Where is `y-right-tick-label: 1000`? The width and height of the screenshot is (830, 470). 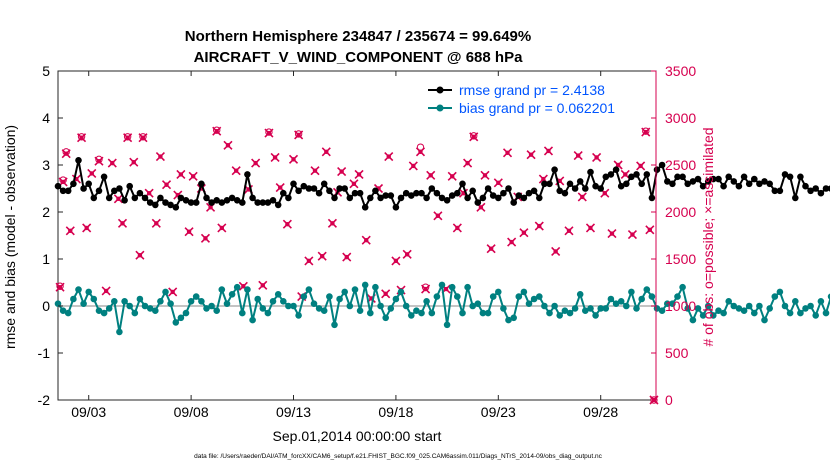
y-right-tick-label: 1000 is located at coordinates (680, 306).